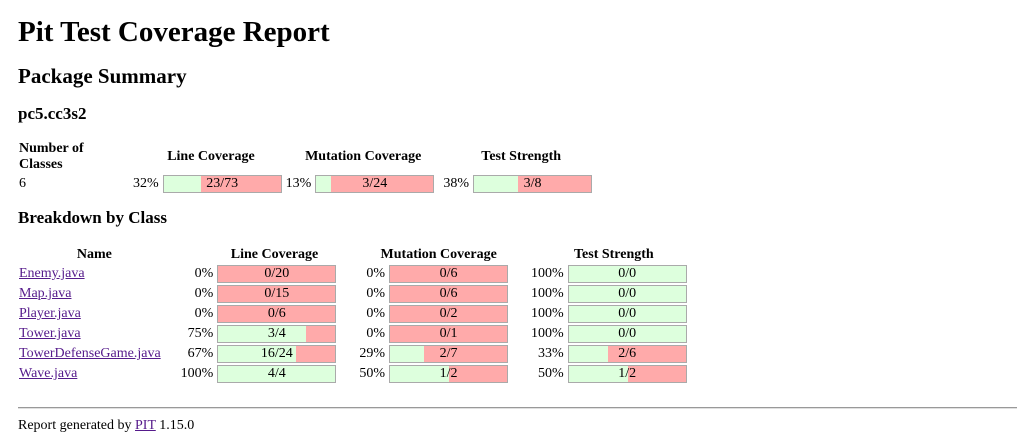 This screenshot has width=1017, height=444. I want to click on summary-strength-bar-cell: 3/8, so click(532, 184).